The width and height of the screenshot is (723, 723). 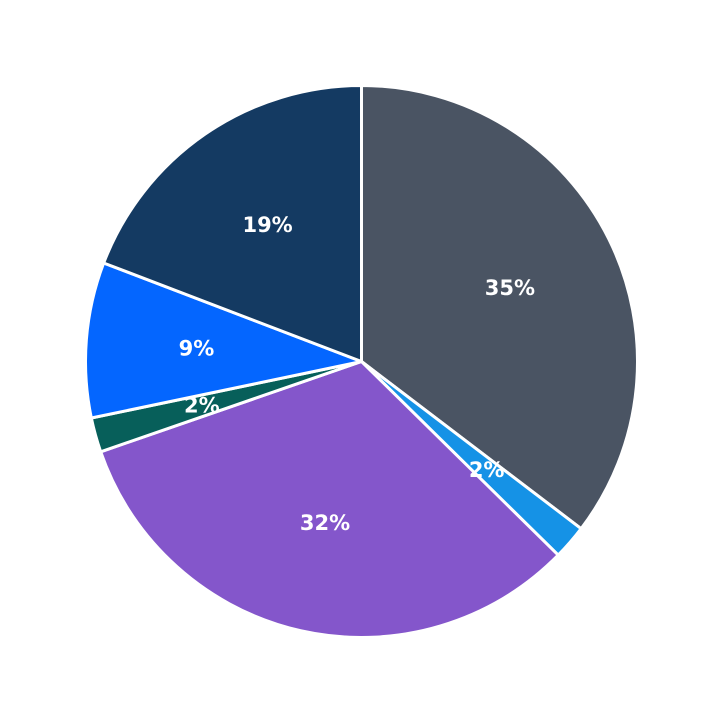 What do you see at coordinates (197, 348) in the screenshot?
I see `pie-slice-label-4: 9%` at bounding box center [197, 348].